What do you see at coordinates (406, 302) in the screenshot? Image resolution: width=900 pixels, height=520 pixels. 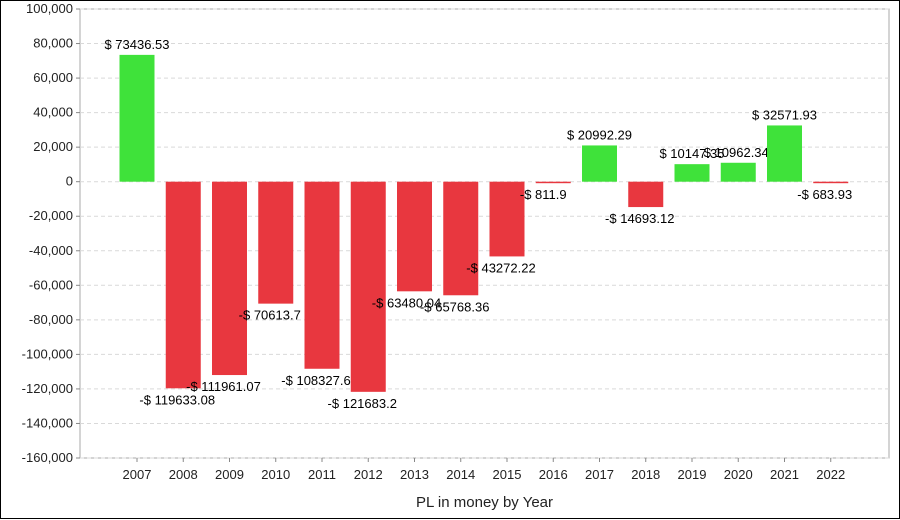 I see `data-label: -$ 63480.04` at bounding box center [406, 302].